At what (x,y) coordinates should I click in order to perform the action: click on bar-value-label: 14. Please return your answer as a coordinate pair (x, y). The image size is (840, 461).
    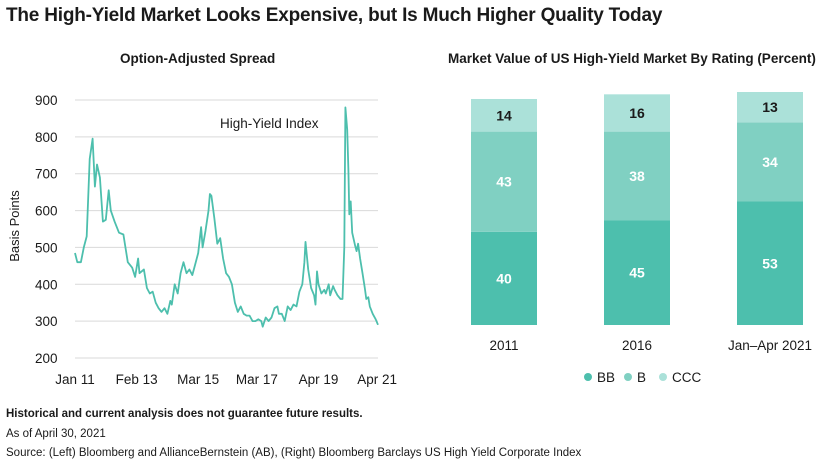
    Looking at the image, I should click on (504, 115).